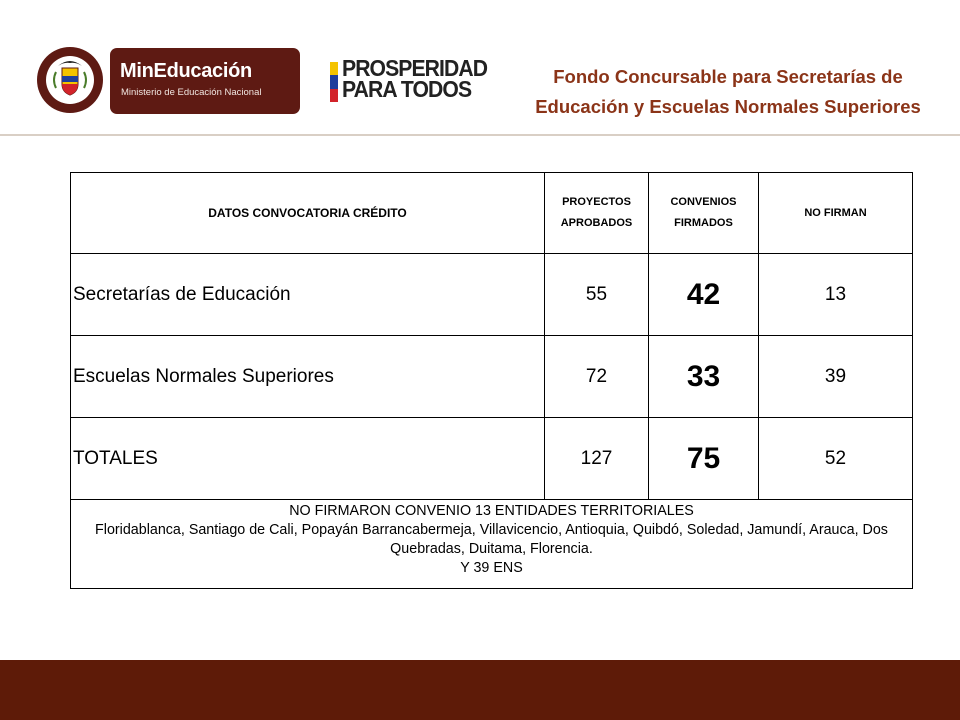 The image size is (960, 720). What do you see at coordinates (835, 458) in the screenshot?
I see `no-firman-cell: 52` at bounding box center [835, 458].